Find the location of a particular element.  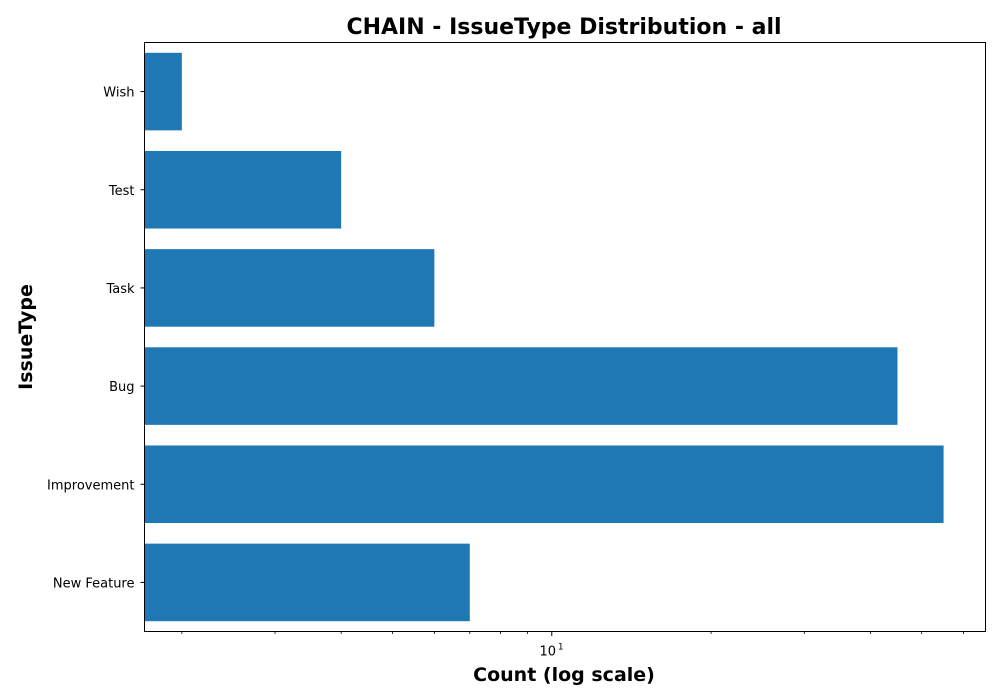

y-tick-label: Wish is located at coordinates (118, 93).